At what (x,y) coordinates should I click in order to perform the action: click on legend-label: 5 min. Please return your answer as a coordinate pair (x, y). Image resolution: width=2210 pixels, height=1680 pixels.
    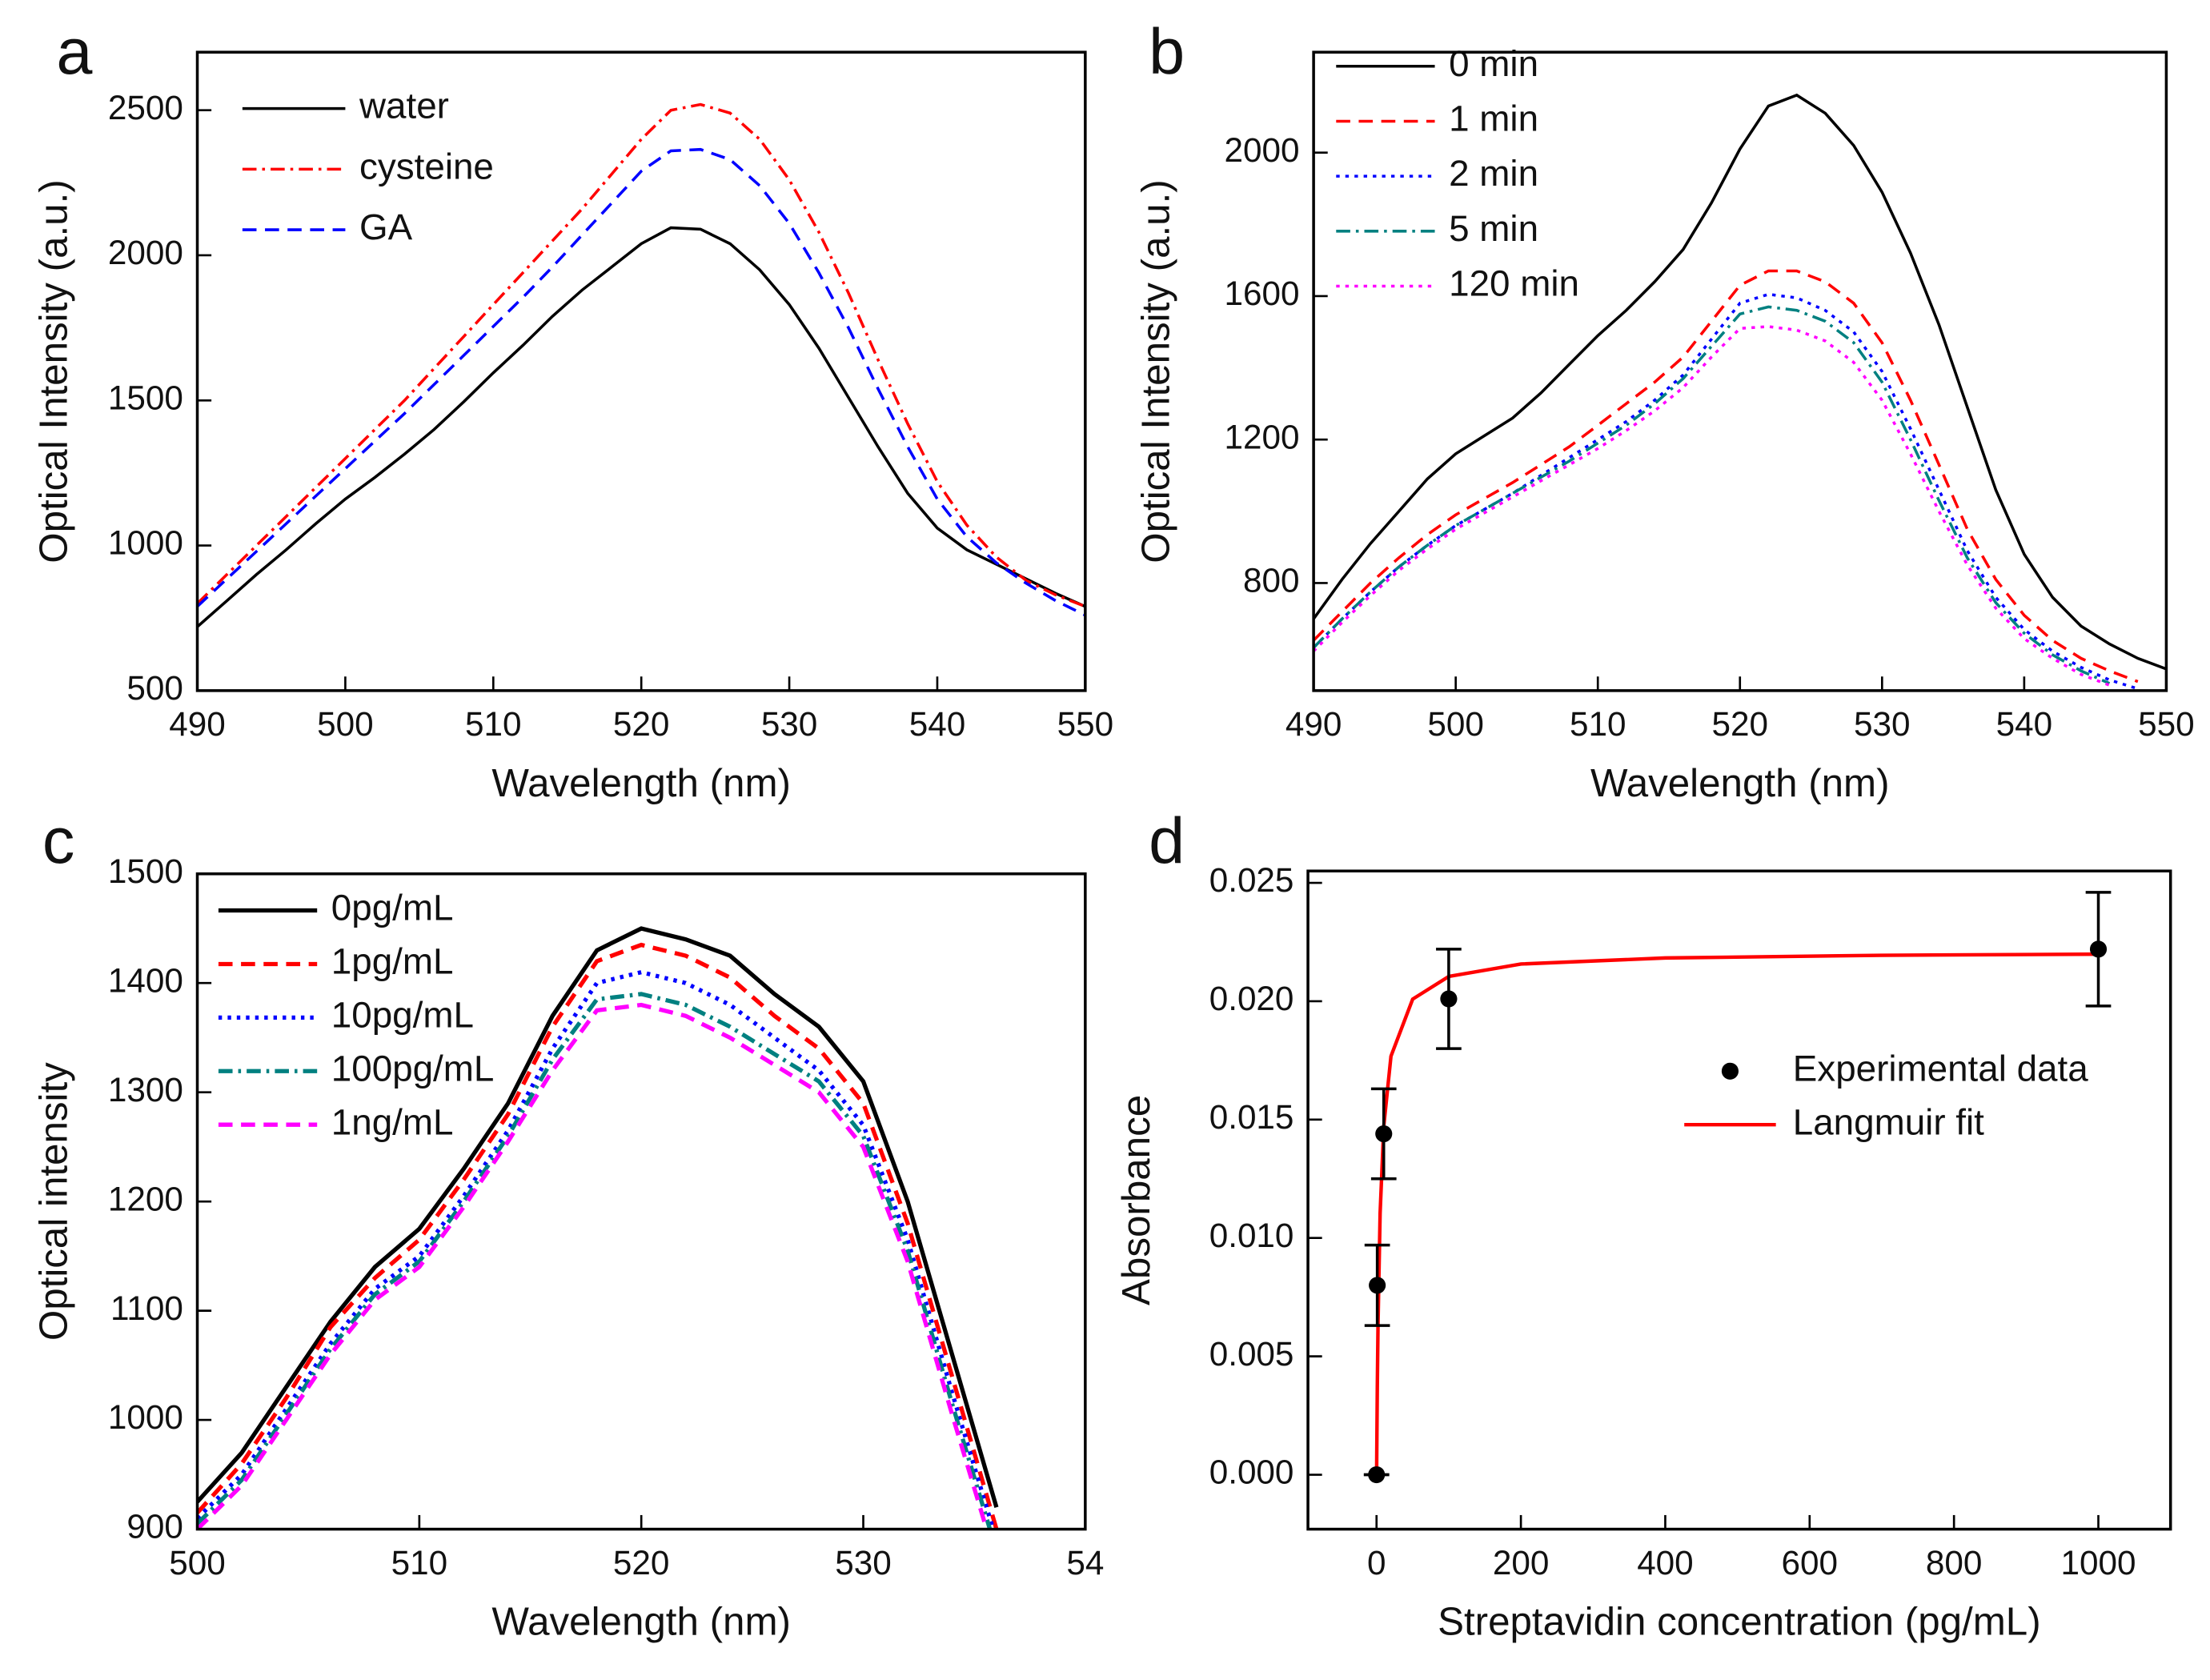
    Looking at the image, I should click on (1493, 228).